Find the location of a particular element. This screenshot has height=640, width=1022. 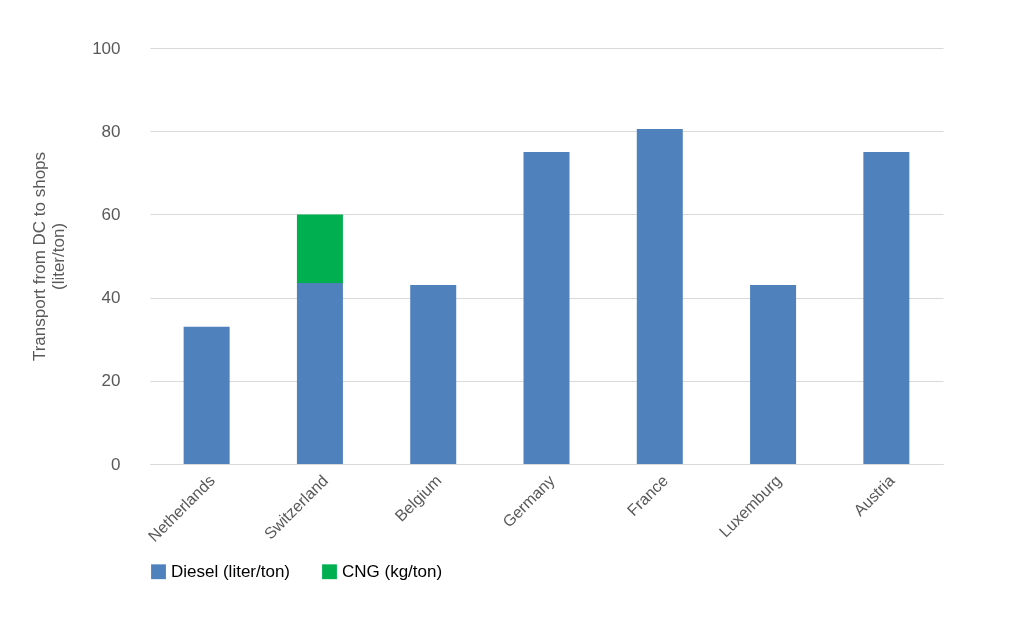

y-tick-label: 100 is located at coordinates (106, 48).